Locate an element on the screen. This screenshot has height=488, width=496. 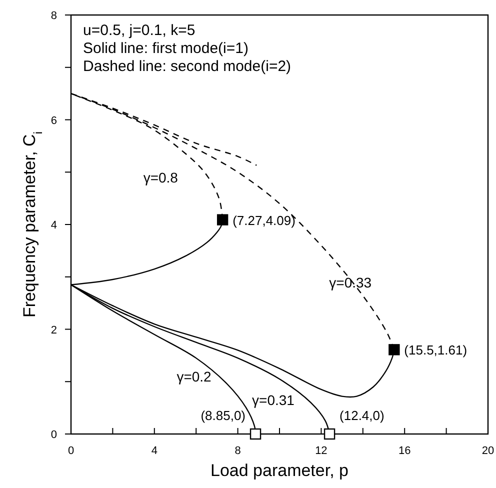
annotation: γ=0.31 is located at coordinates (273, 400).